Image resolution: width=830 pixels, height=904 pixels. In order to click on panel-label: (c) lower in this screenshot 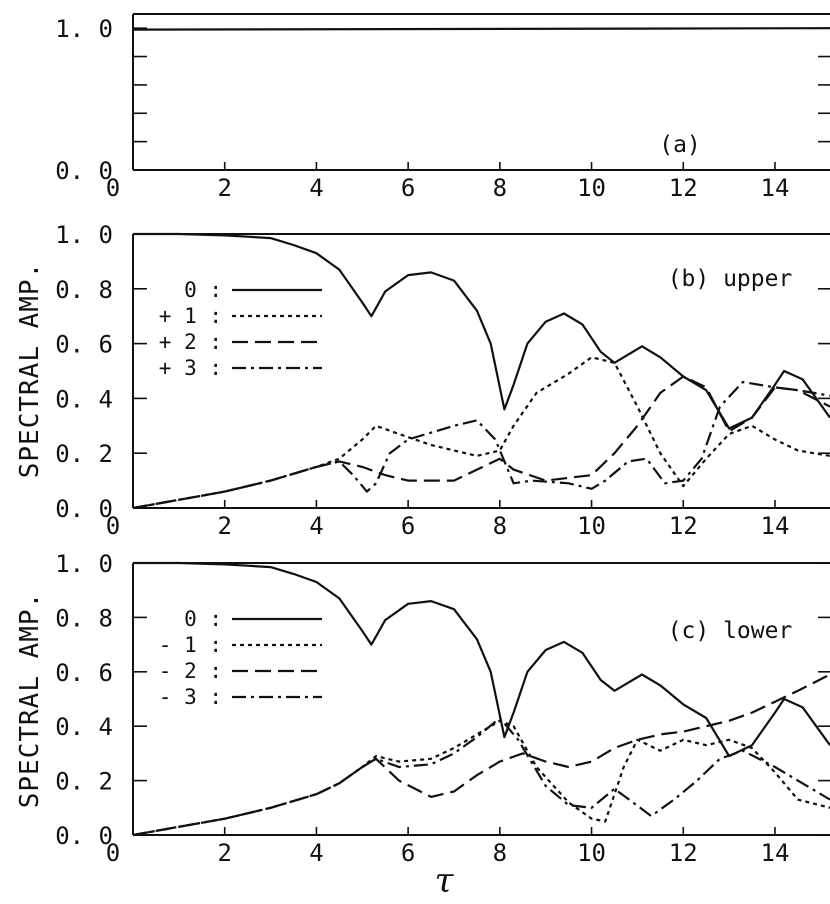, I will do `click(730, 631)`.